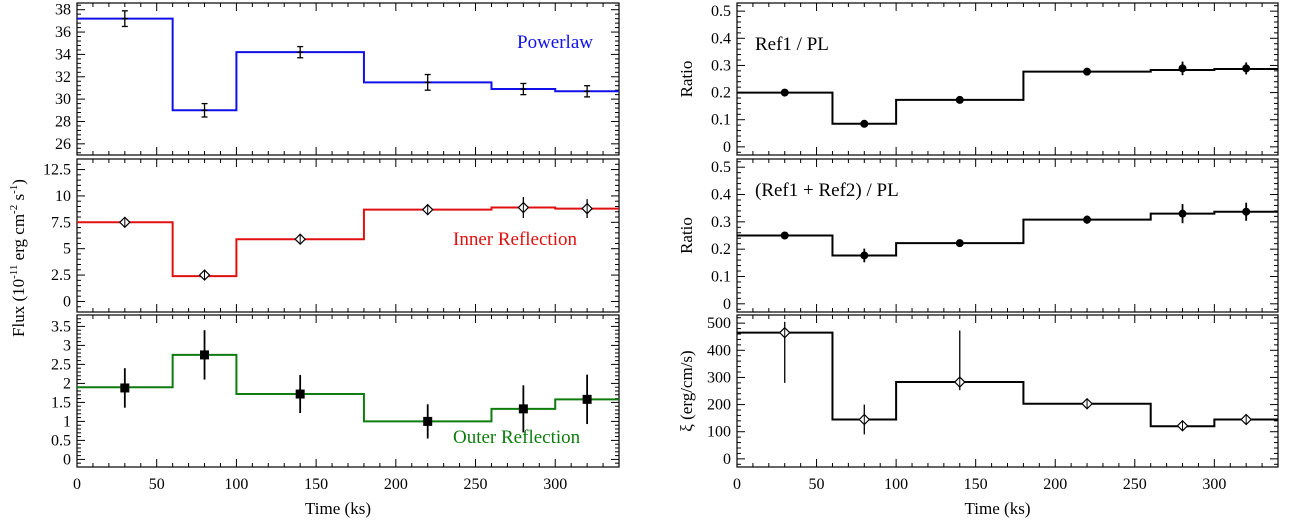  What do you see at coordinates (686, 390) in the screenshot?
I see `y-axis-label: ξ (erg/cm/s)` at bounding box center [686, 390].